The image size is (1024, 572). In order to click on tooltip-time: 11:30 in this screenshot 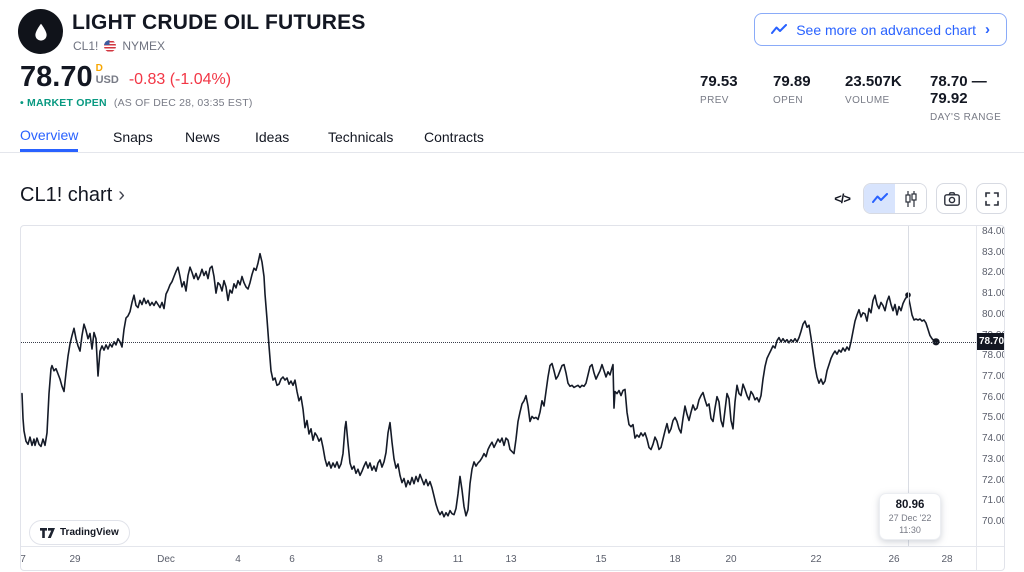, I will do `click(910, 530)`.